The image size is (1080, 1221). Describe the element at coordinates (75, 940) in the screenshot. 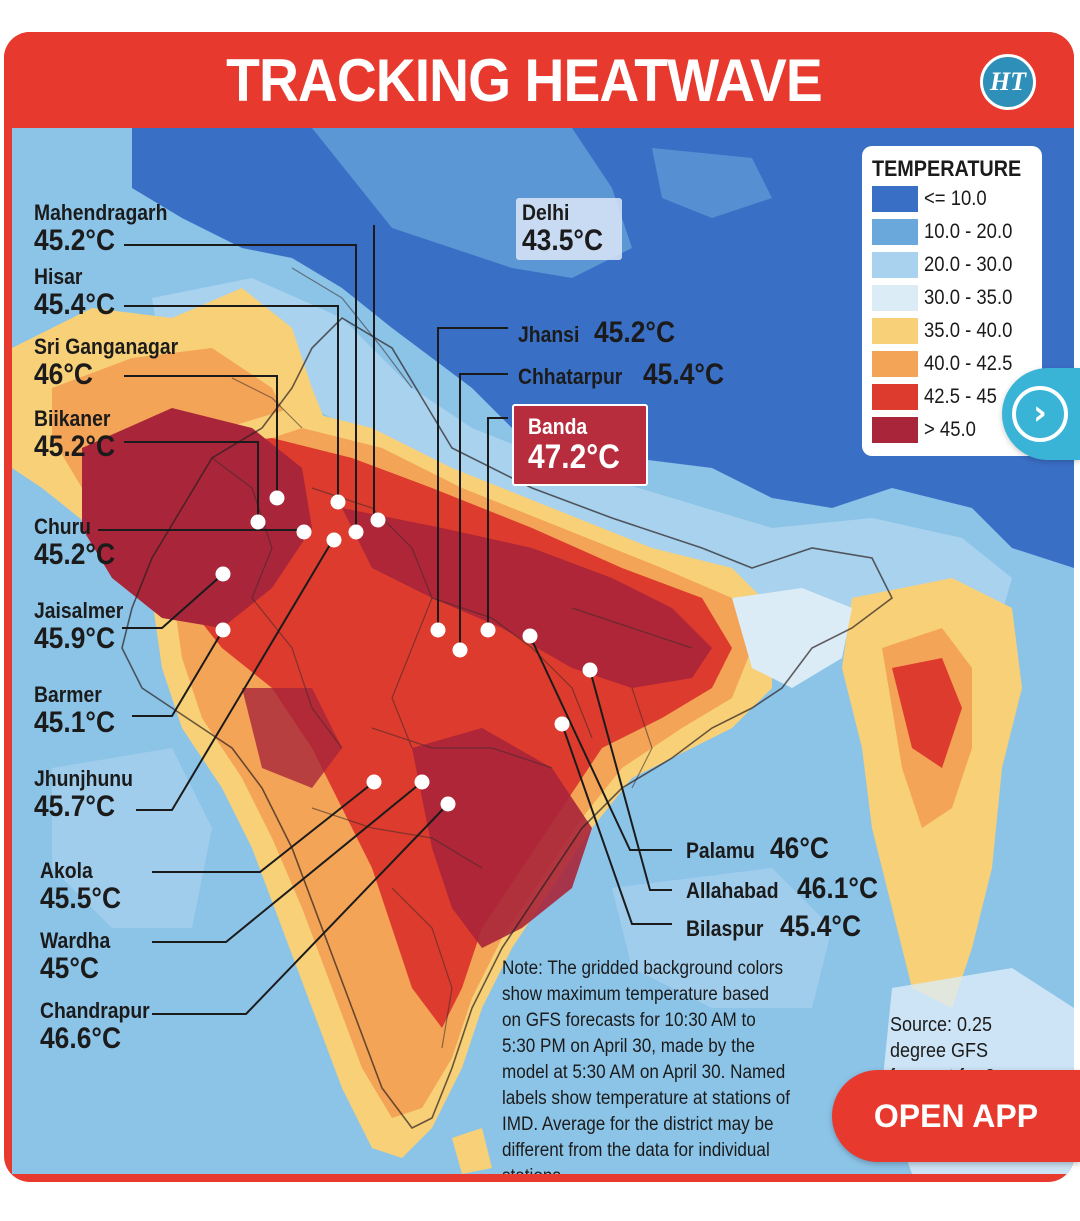

I see `station-name: Wardha` at that location.